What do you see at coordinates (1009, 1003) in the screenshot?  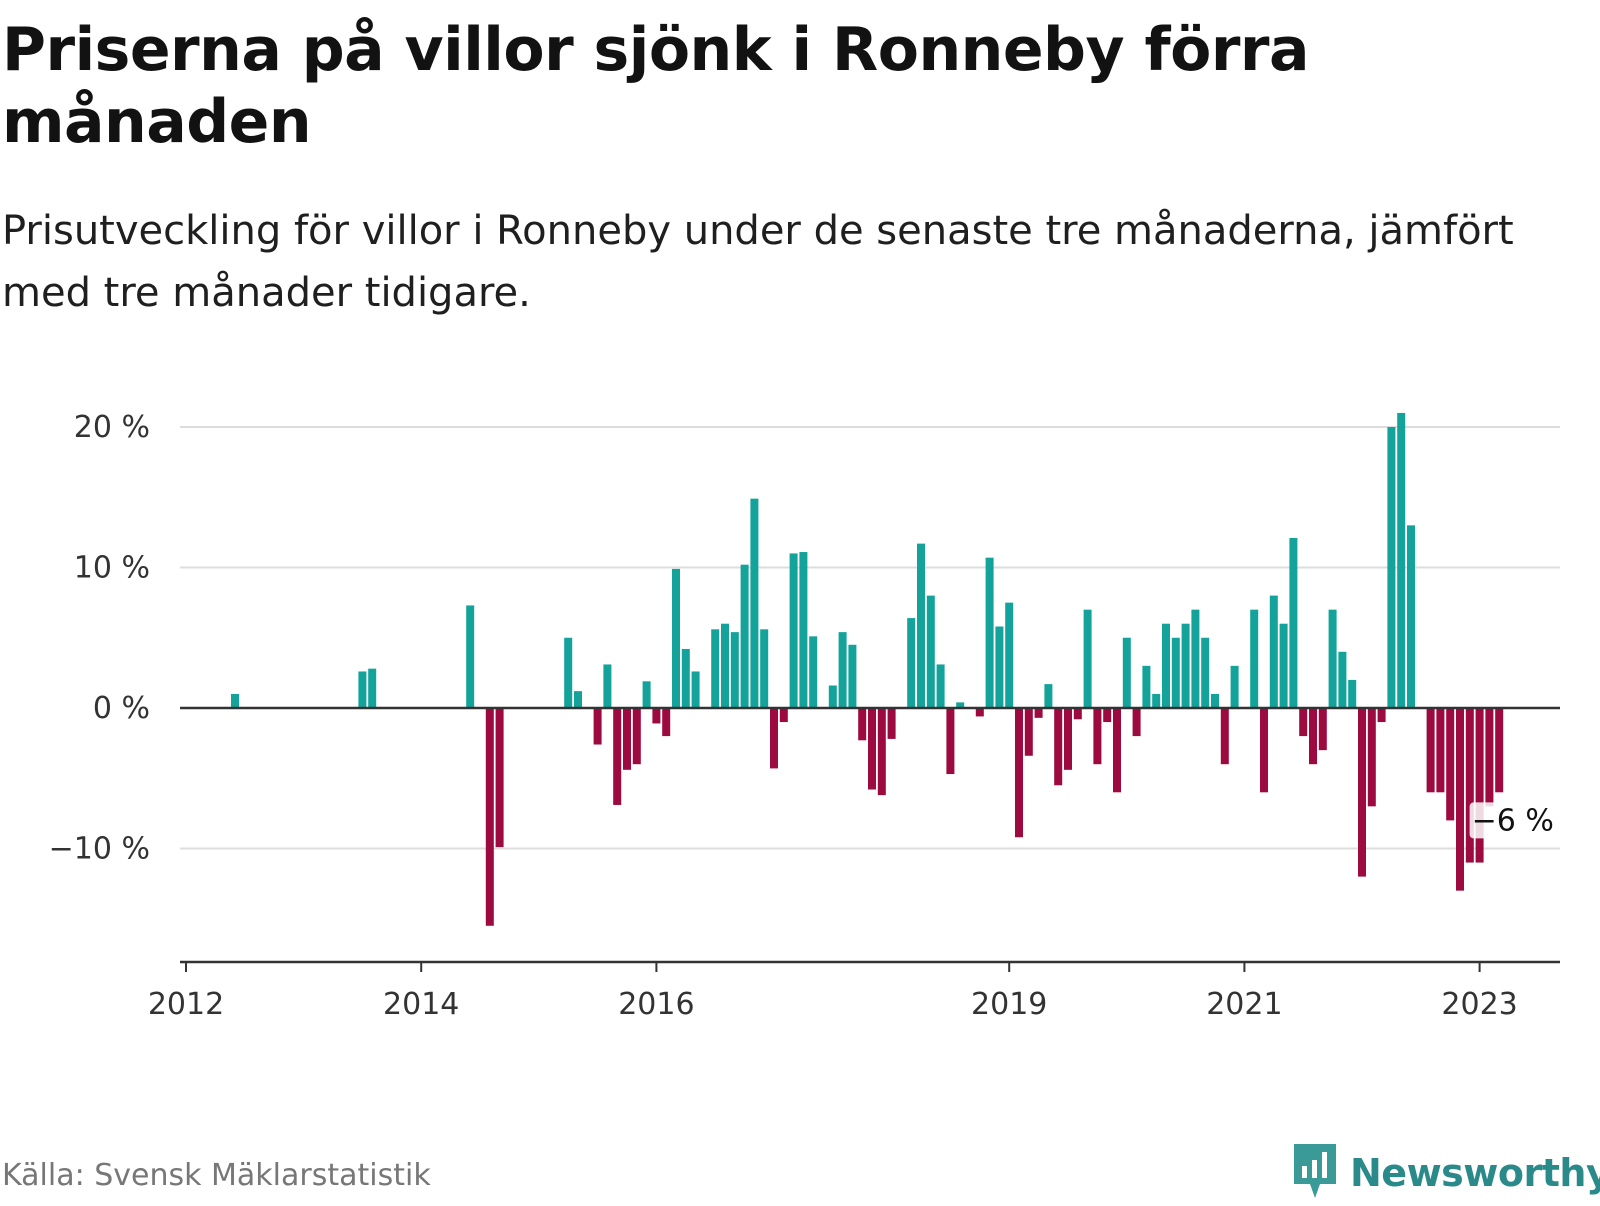 I see `x-tick-label: 2019` at bounding box center [1009, 1003].